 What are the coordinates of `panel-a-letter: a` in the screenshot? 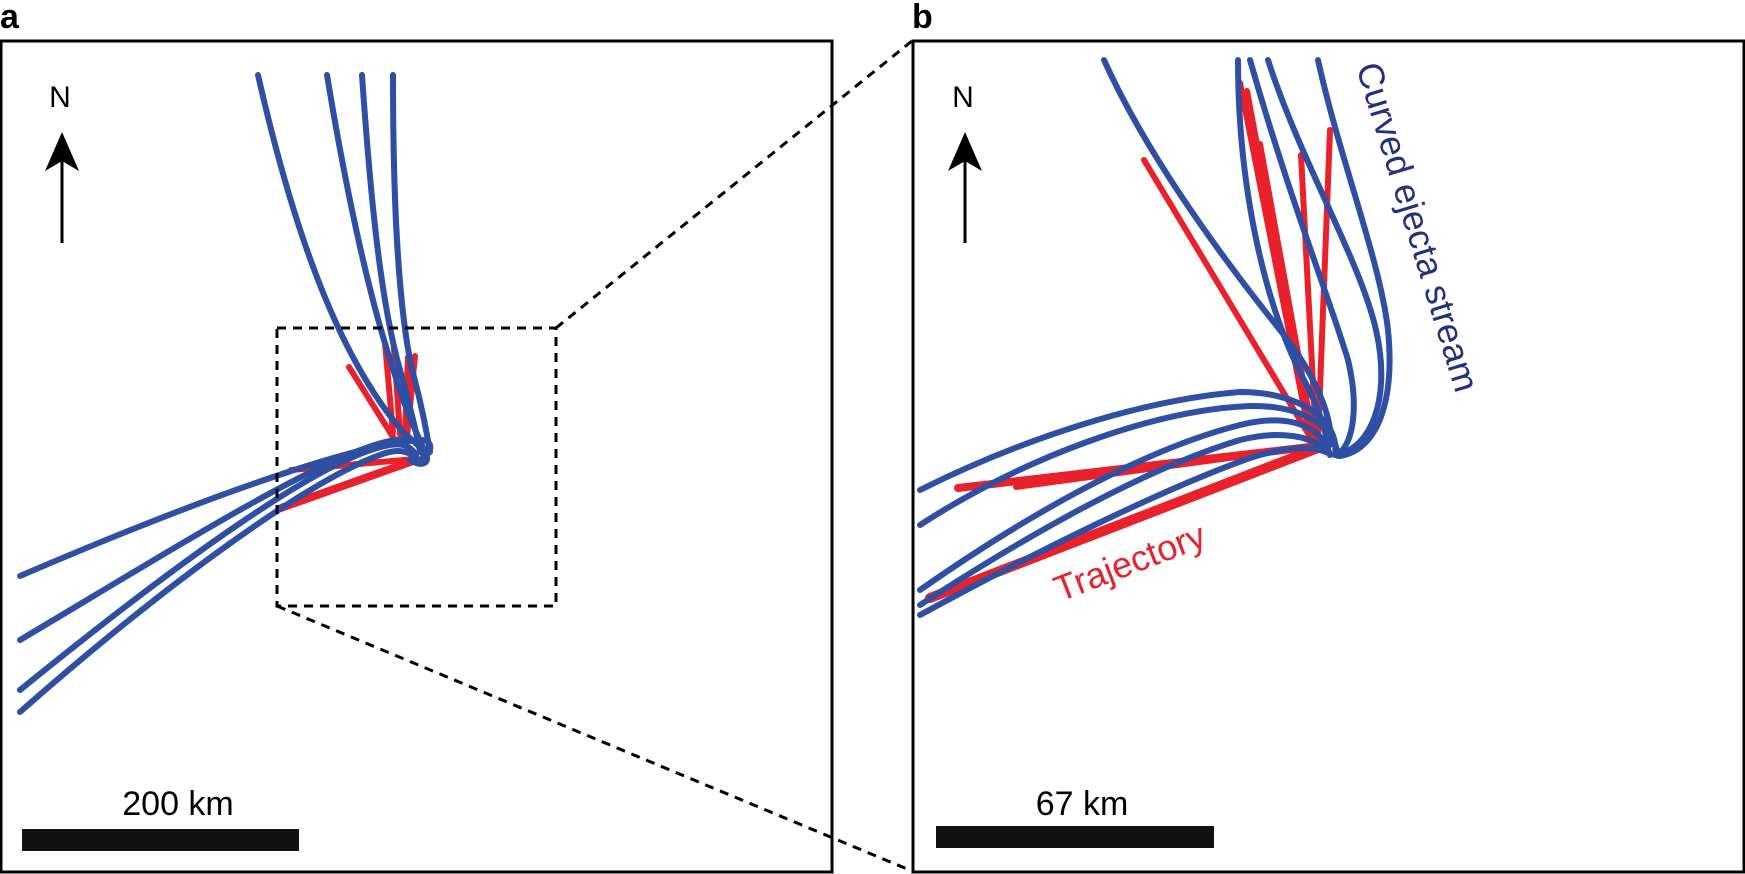 It's located at (10, 18).